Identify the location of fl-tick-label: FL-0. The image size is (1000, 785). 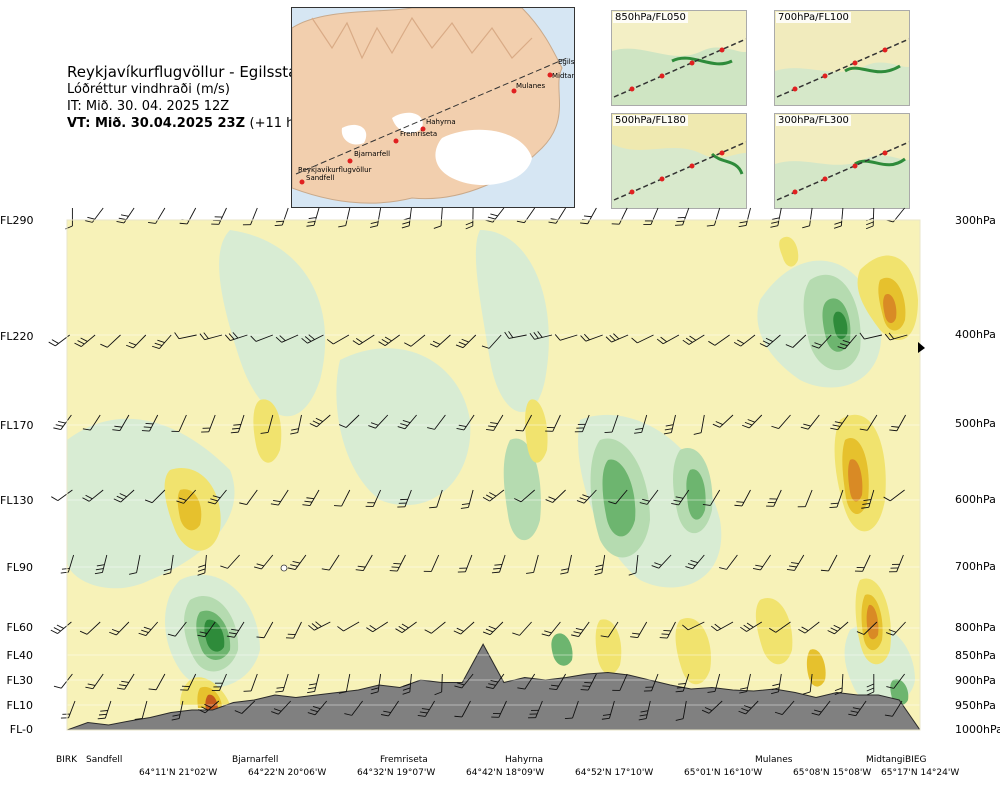
(21, 729).